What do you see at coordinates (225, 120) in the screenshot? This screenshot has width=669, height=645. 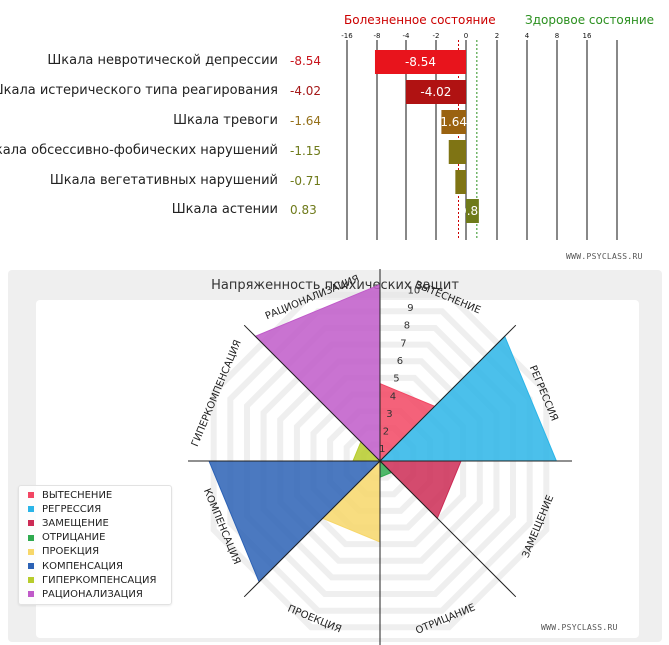 I see `bar-category-label: Шкала тревоги` at bounding box center [225, 120].